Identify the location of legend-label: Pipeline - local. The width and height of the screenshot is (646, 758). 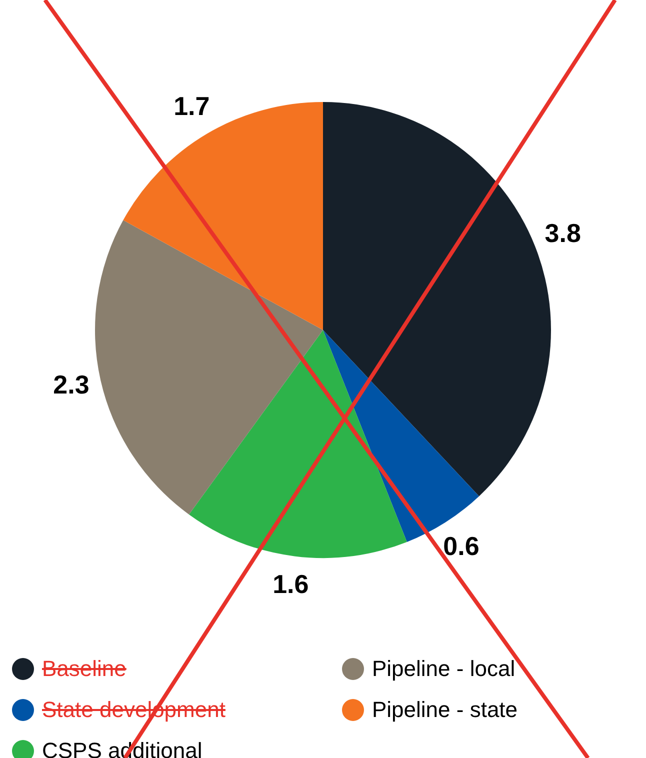
(444, 669).